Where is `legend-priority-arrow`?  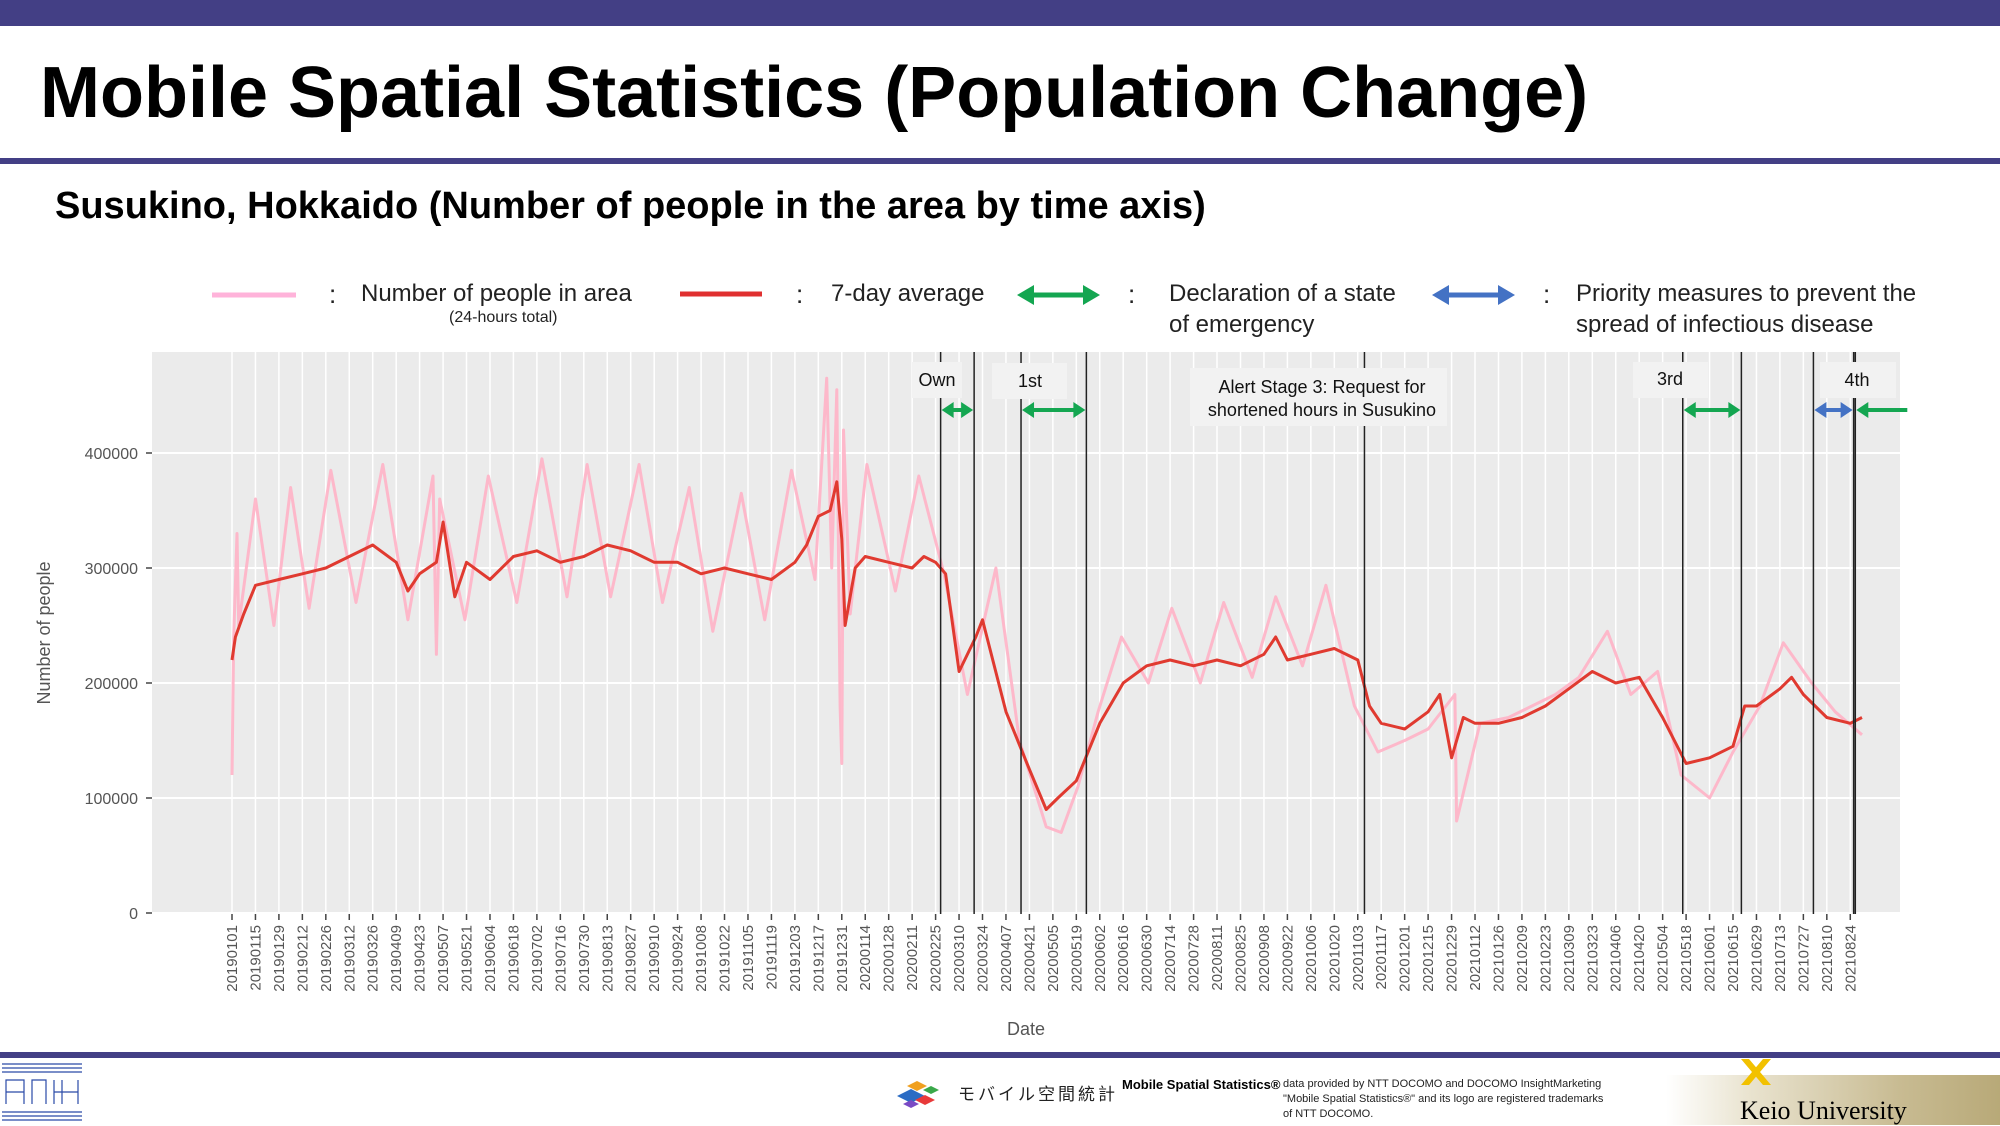
legend-priority-arrow is located at coordinates (1473, 295).